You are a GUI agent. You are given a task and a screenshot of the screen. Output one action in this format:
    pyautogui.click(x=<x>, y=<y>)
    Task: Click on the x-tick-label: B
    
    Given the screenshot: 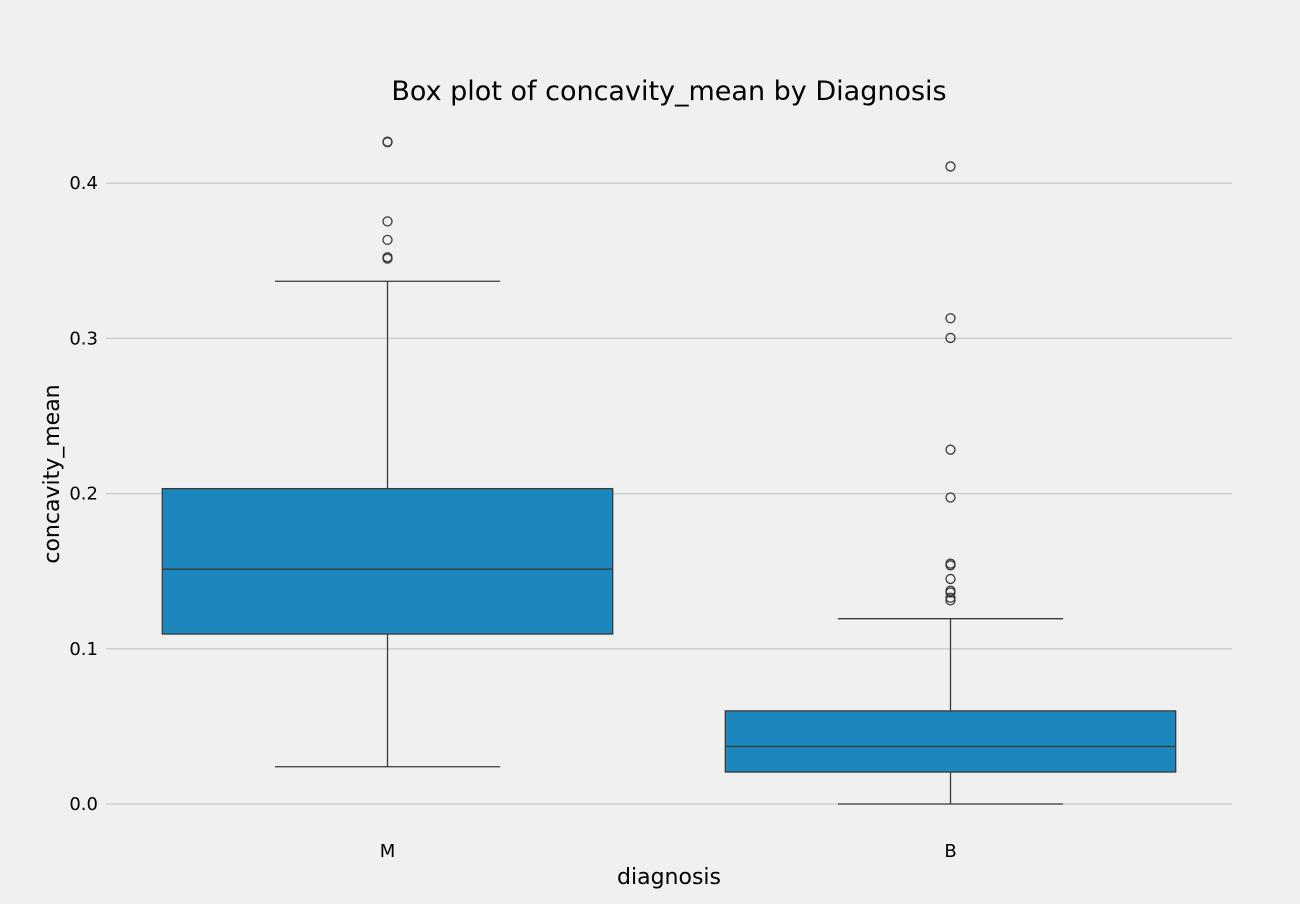 What is the action you would take?
    pyautogui.click(x=950, y=851)
    